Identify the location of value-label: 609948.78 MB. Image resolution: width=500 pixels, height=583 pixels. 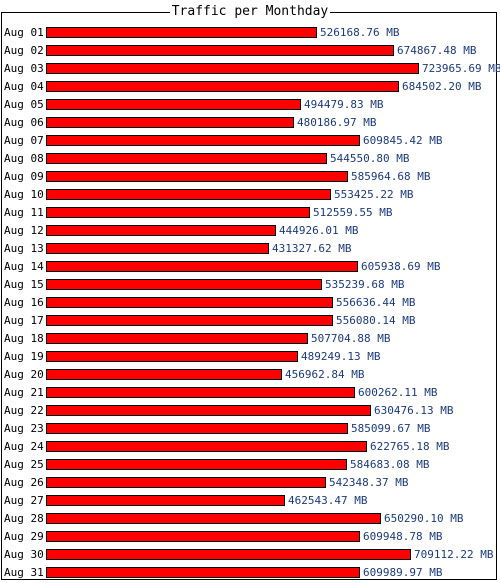
(403, 536).